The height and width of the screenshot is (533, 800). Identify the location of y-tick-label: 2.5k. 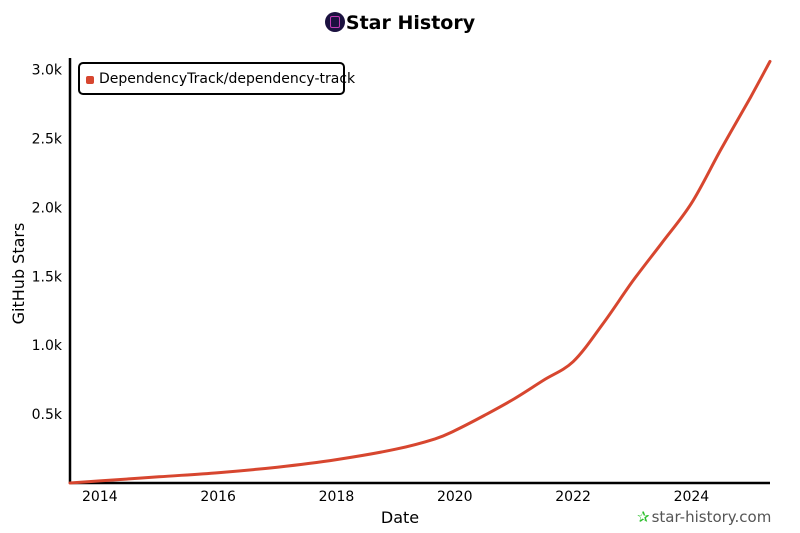
(47, 140).